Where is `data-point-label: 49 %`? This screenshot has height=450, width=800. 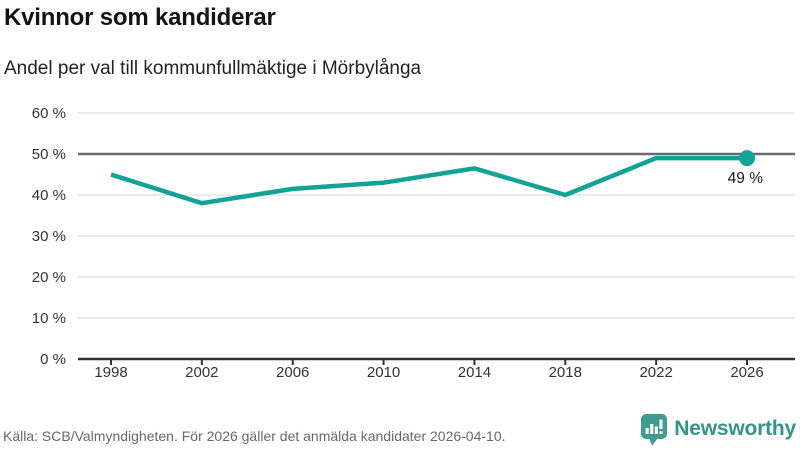
data-point-label: 49 % is located at coordinates (746, 178).